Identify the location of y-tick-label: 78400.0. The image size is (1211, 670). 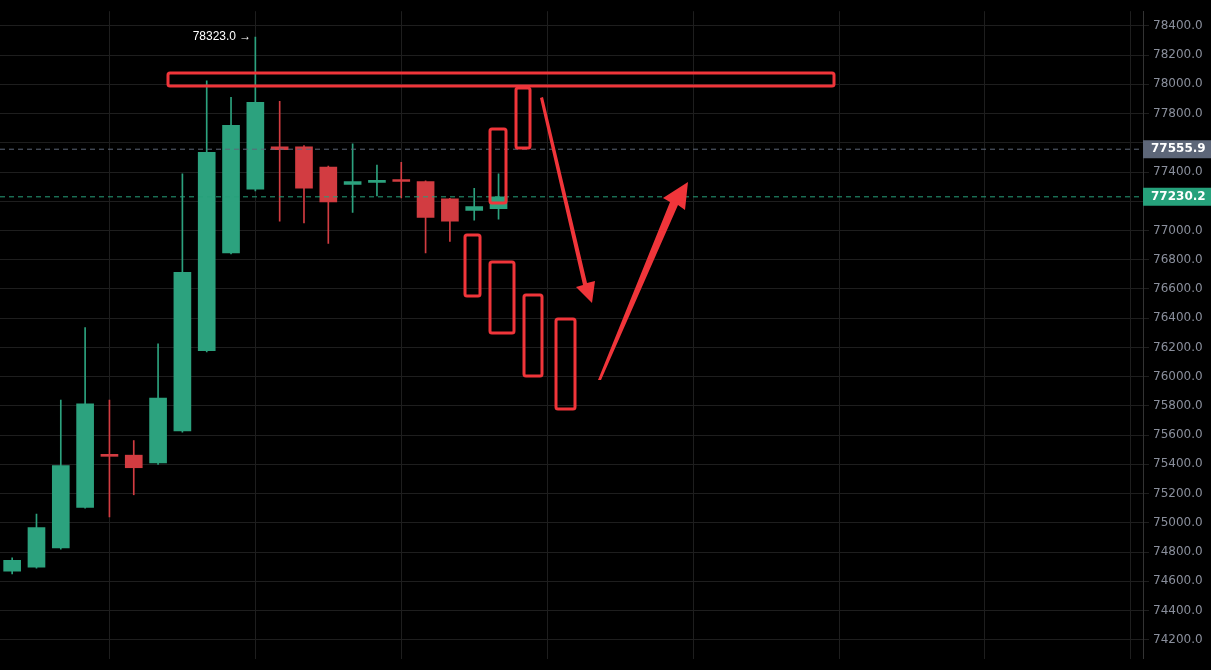
(1178, 24).